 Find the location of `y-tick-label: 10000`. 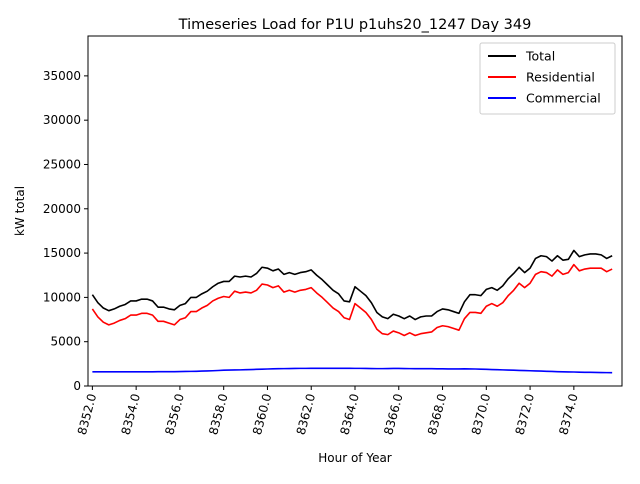

y-tick-label: 10000 is located at coordinates (62, 297).